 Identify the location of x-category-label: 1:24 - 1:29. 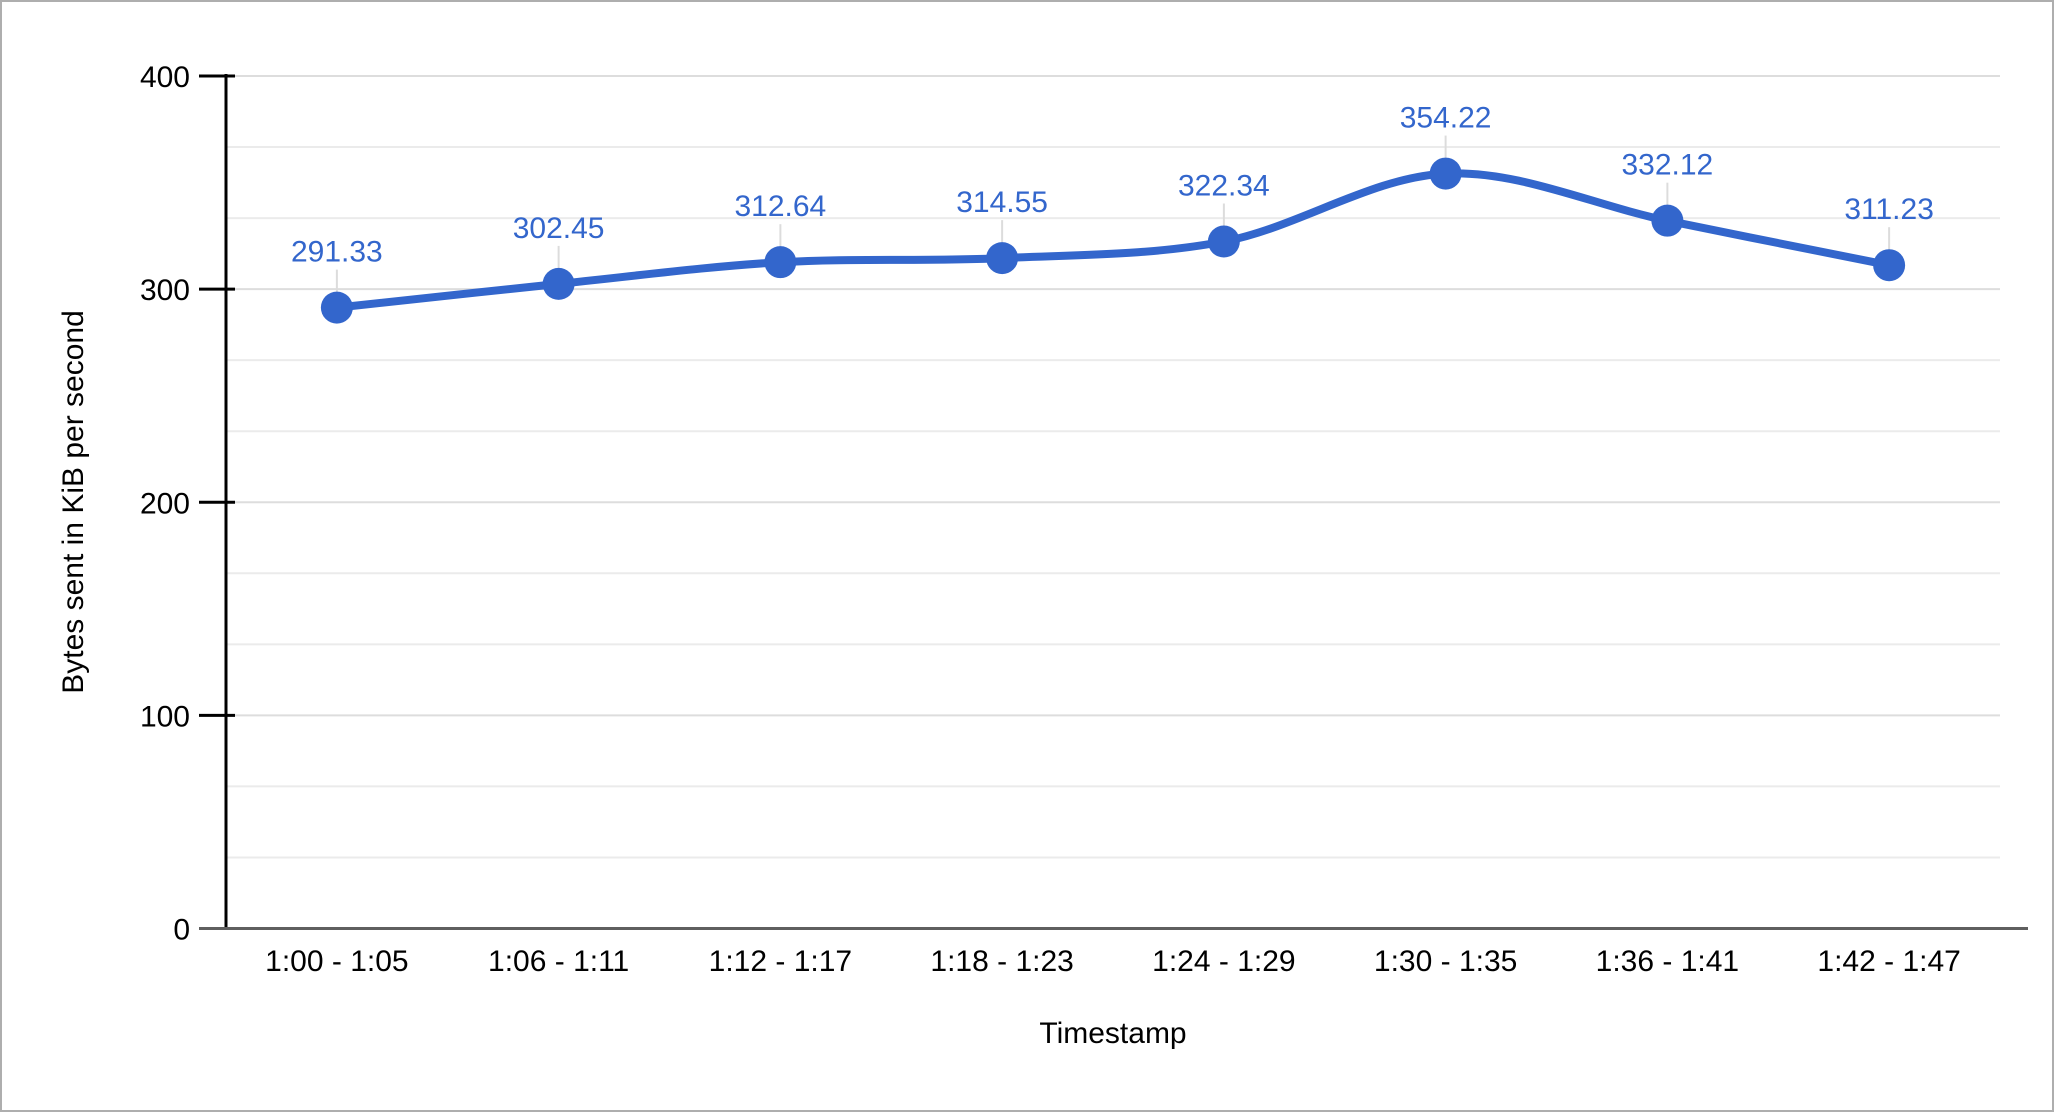
(1223, 961).